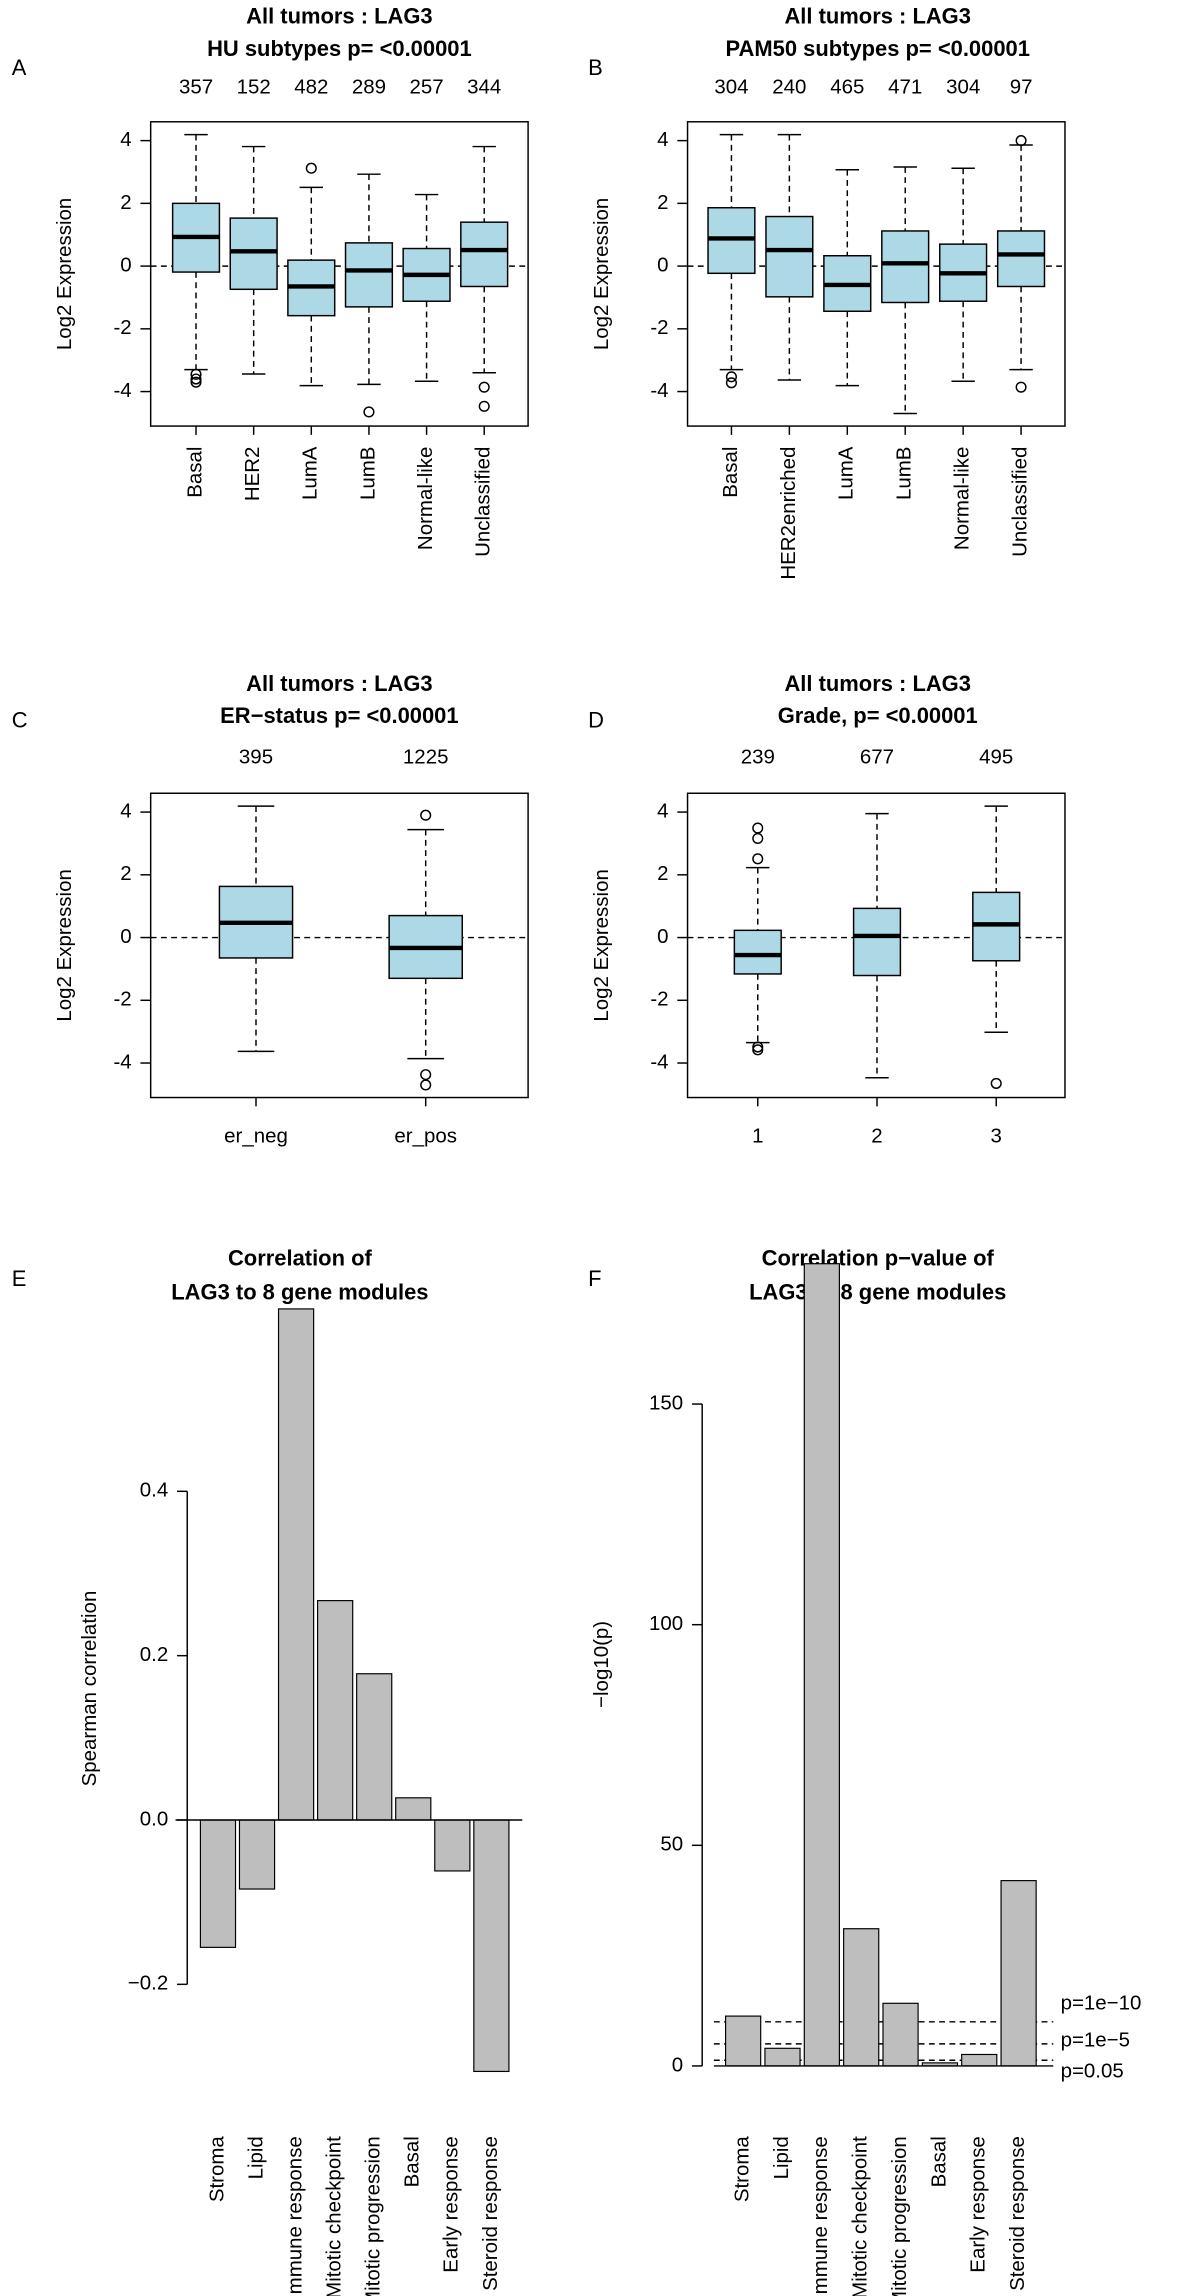  Describe the element at coordinates (594, 1278) in the screenshot. I see `panel-label: F` at that location.